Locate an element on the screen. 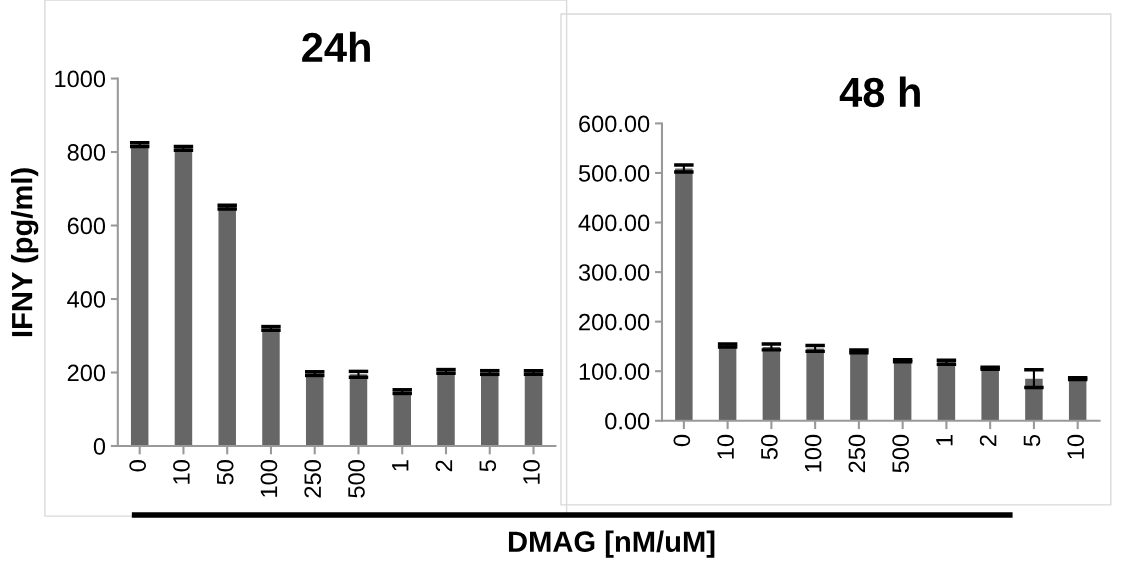 The image size is (1122, 561). y-tick-label: 500.00 is located at coordinates (614, 173).